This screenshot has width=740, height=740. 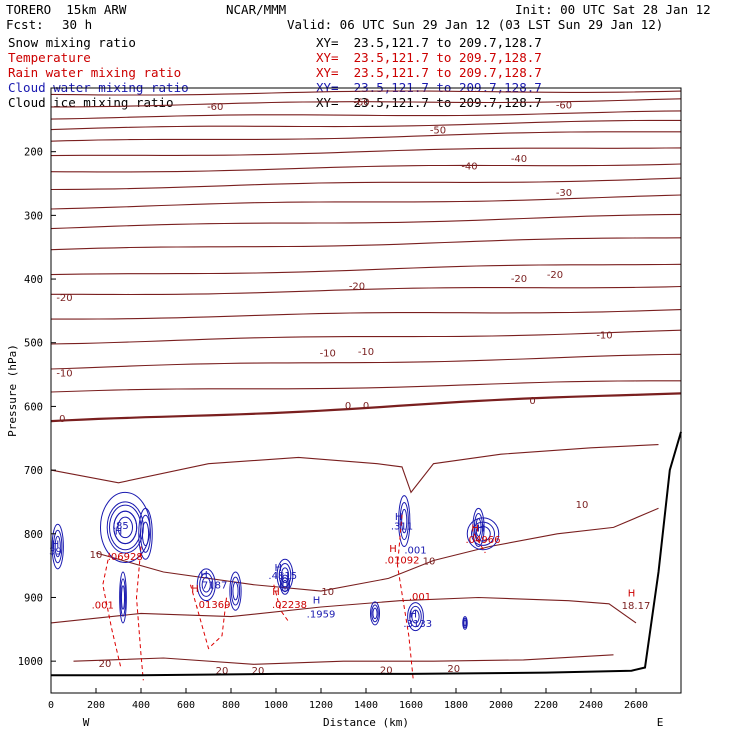 I want to click on contour-label: -50, so click(x=438, y=130).